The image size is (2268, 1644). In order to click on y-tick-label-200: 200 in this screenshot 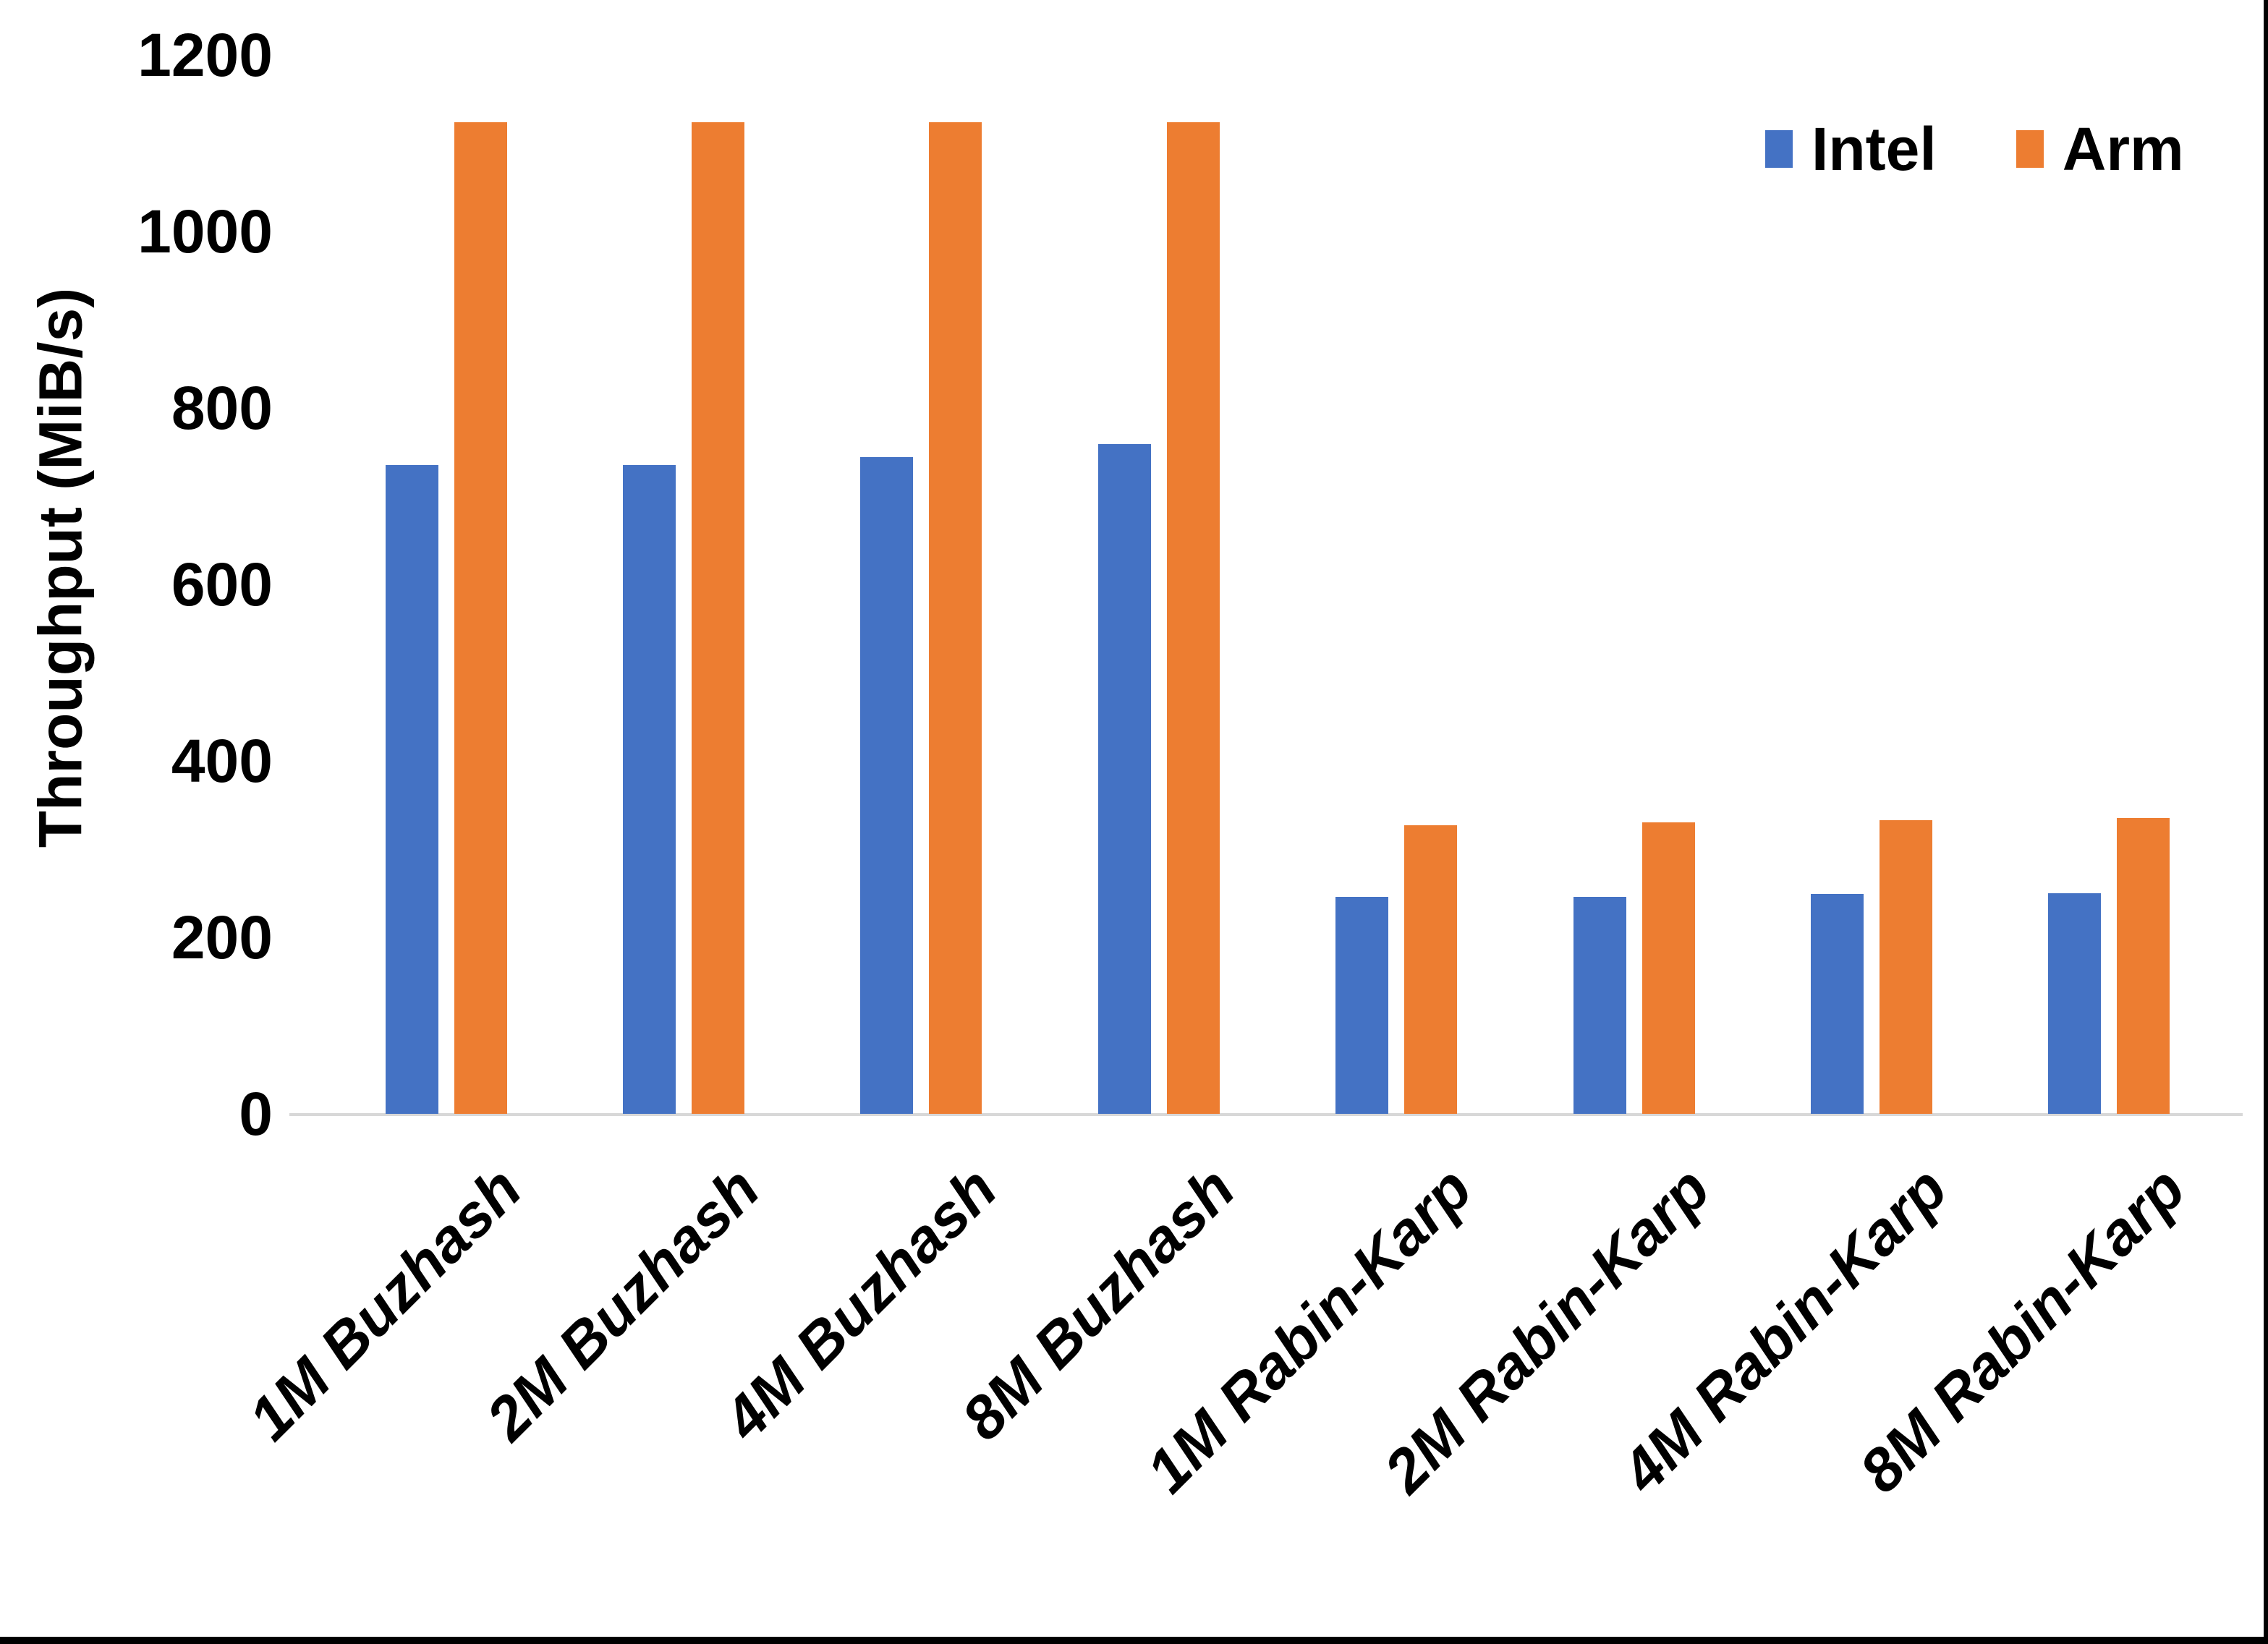, I will do `click(222, 937)`.